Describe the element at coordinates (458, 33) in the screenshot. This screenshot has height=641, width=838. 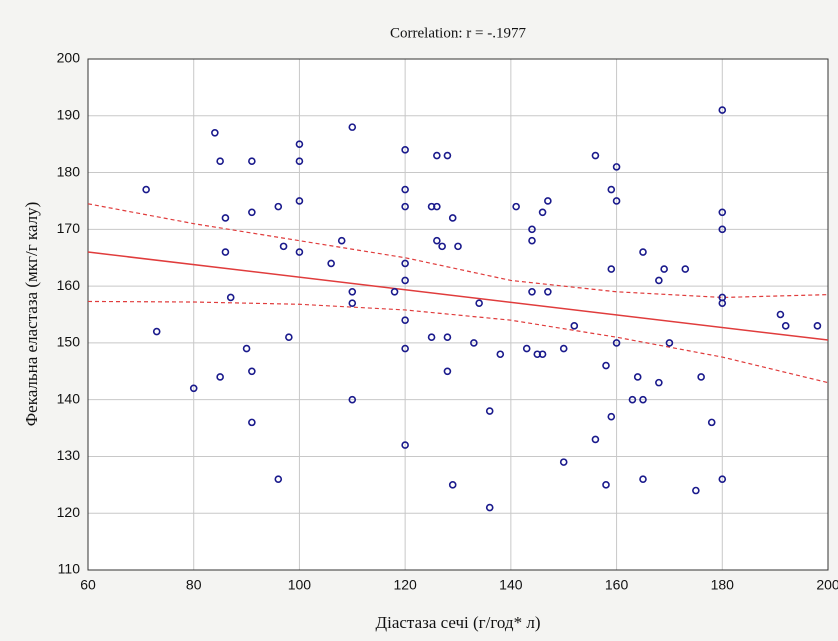
I see `chart-title: Correlation: r = -.1977` at that location.